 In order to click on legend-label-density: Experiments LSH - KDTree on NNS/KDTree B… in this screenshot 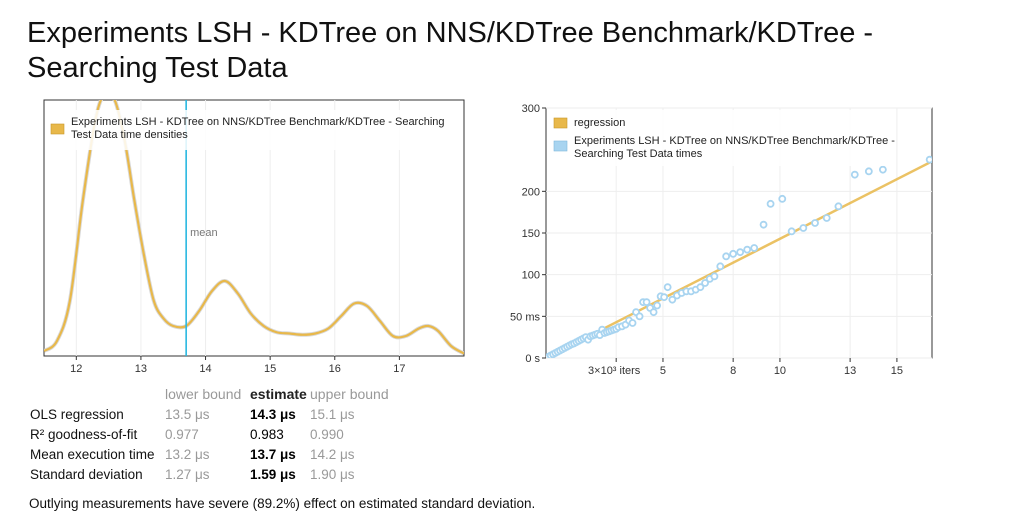, I will do `click(258, 122)`.